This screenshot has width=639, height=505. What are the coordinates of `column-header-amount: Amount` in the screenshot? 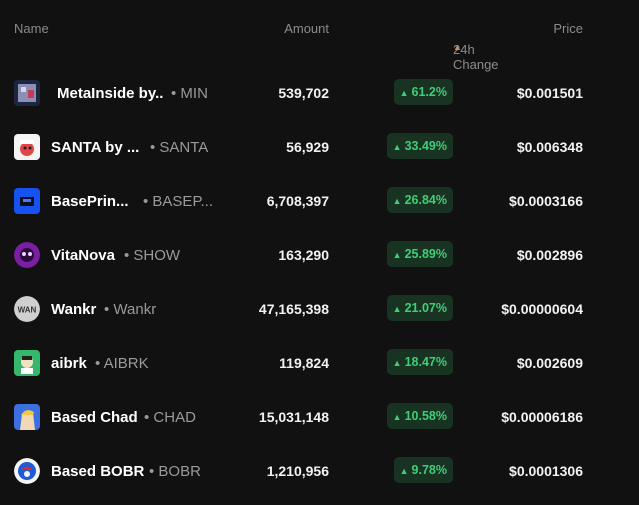 It's located at (306, 28).